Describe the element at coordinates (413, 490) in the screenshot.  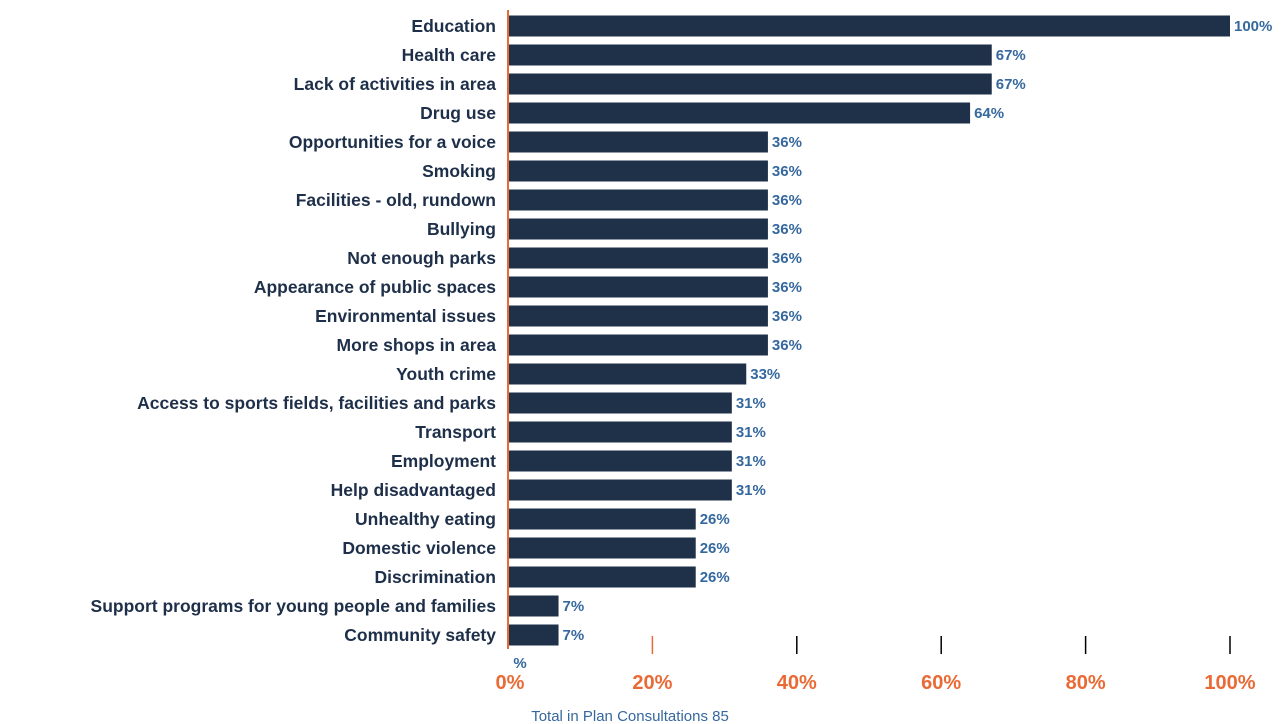
I see `category-label: Help disadvantaged` at that location.